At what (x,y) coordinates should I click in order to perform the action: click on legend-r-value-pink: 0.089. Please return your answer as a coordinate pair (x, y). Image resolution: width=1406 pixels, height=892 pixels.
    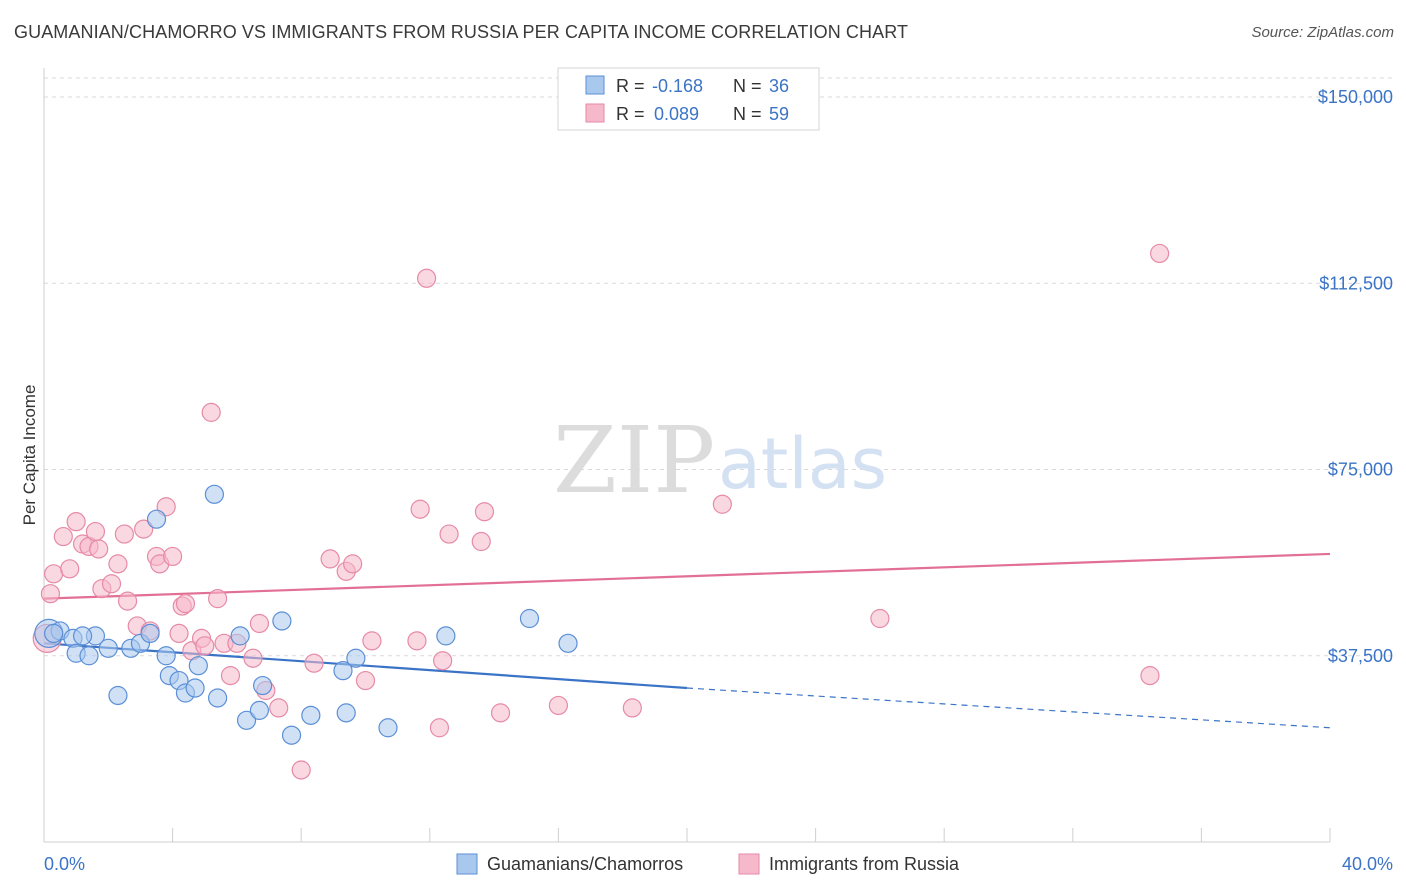
    Looking at the image, I should click on (676, 114).